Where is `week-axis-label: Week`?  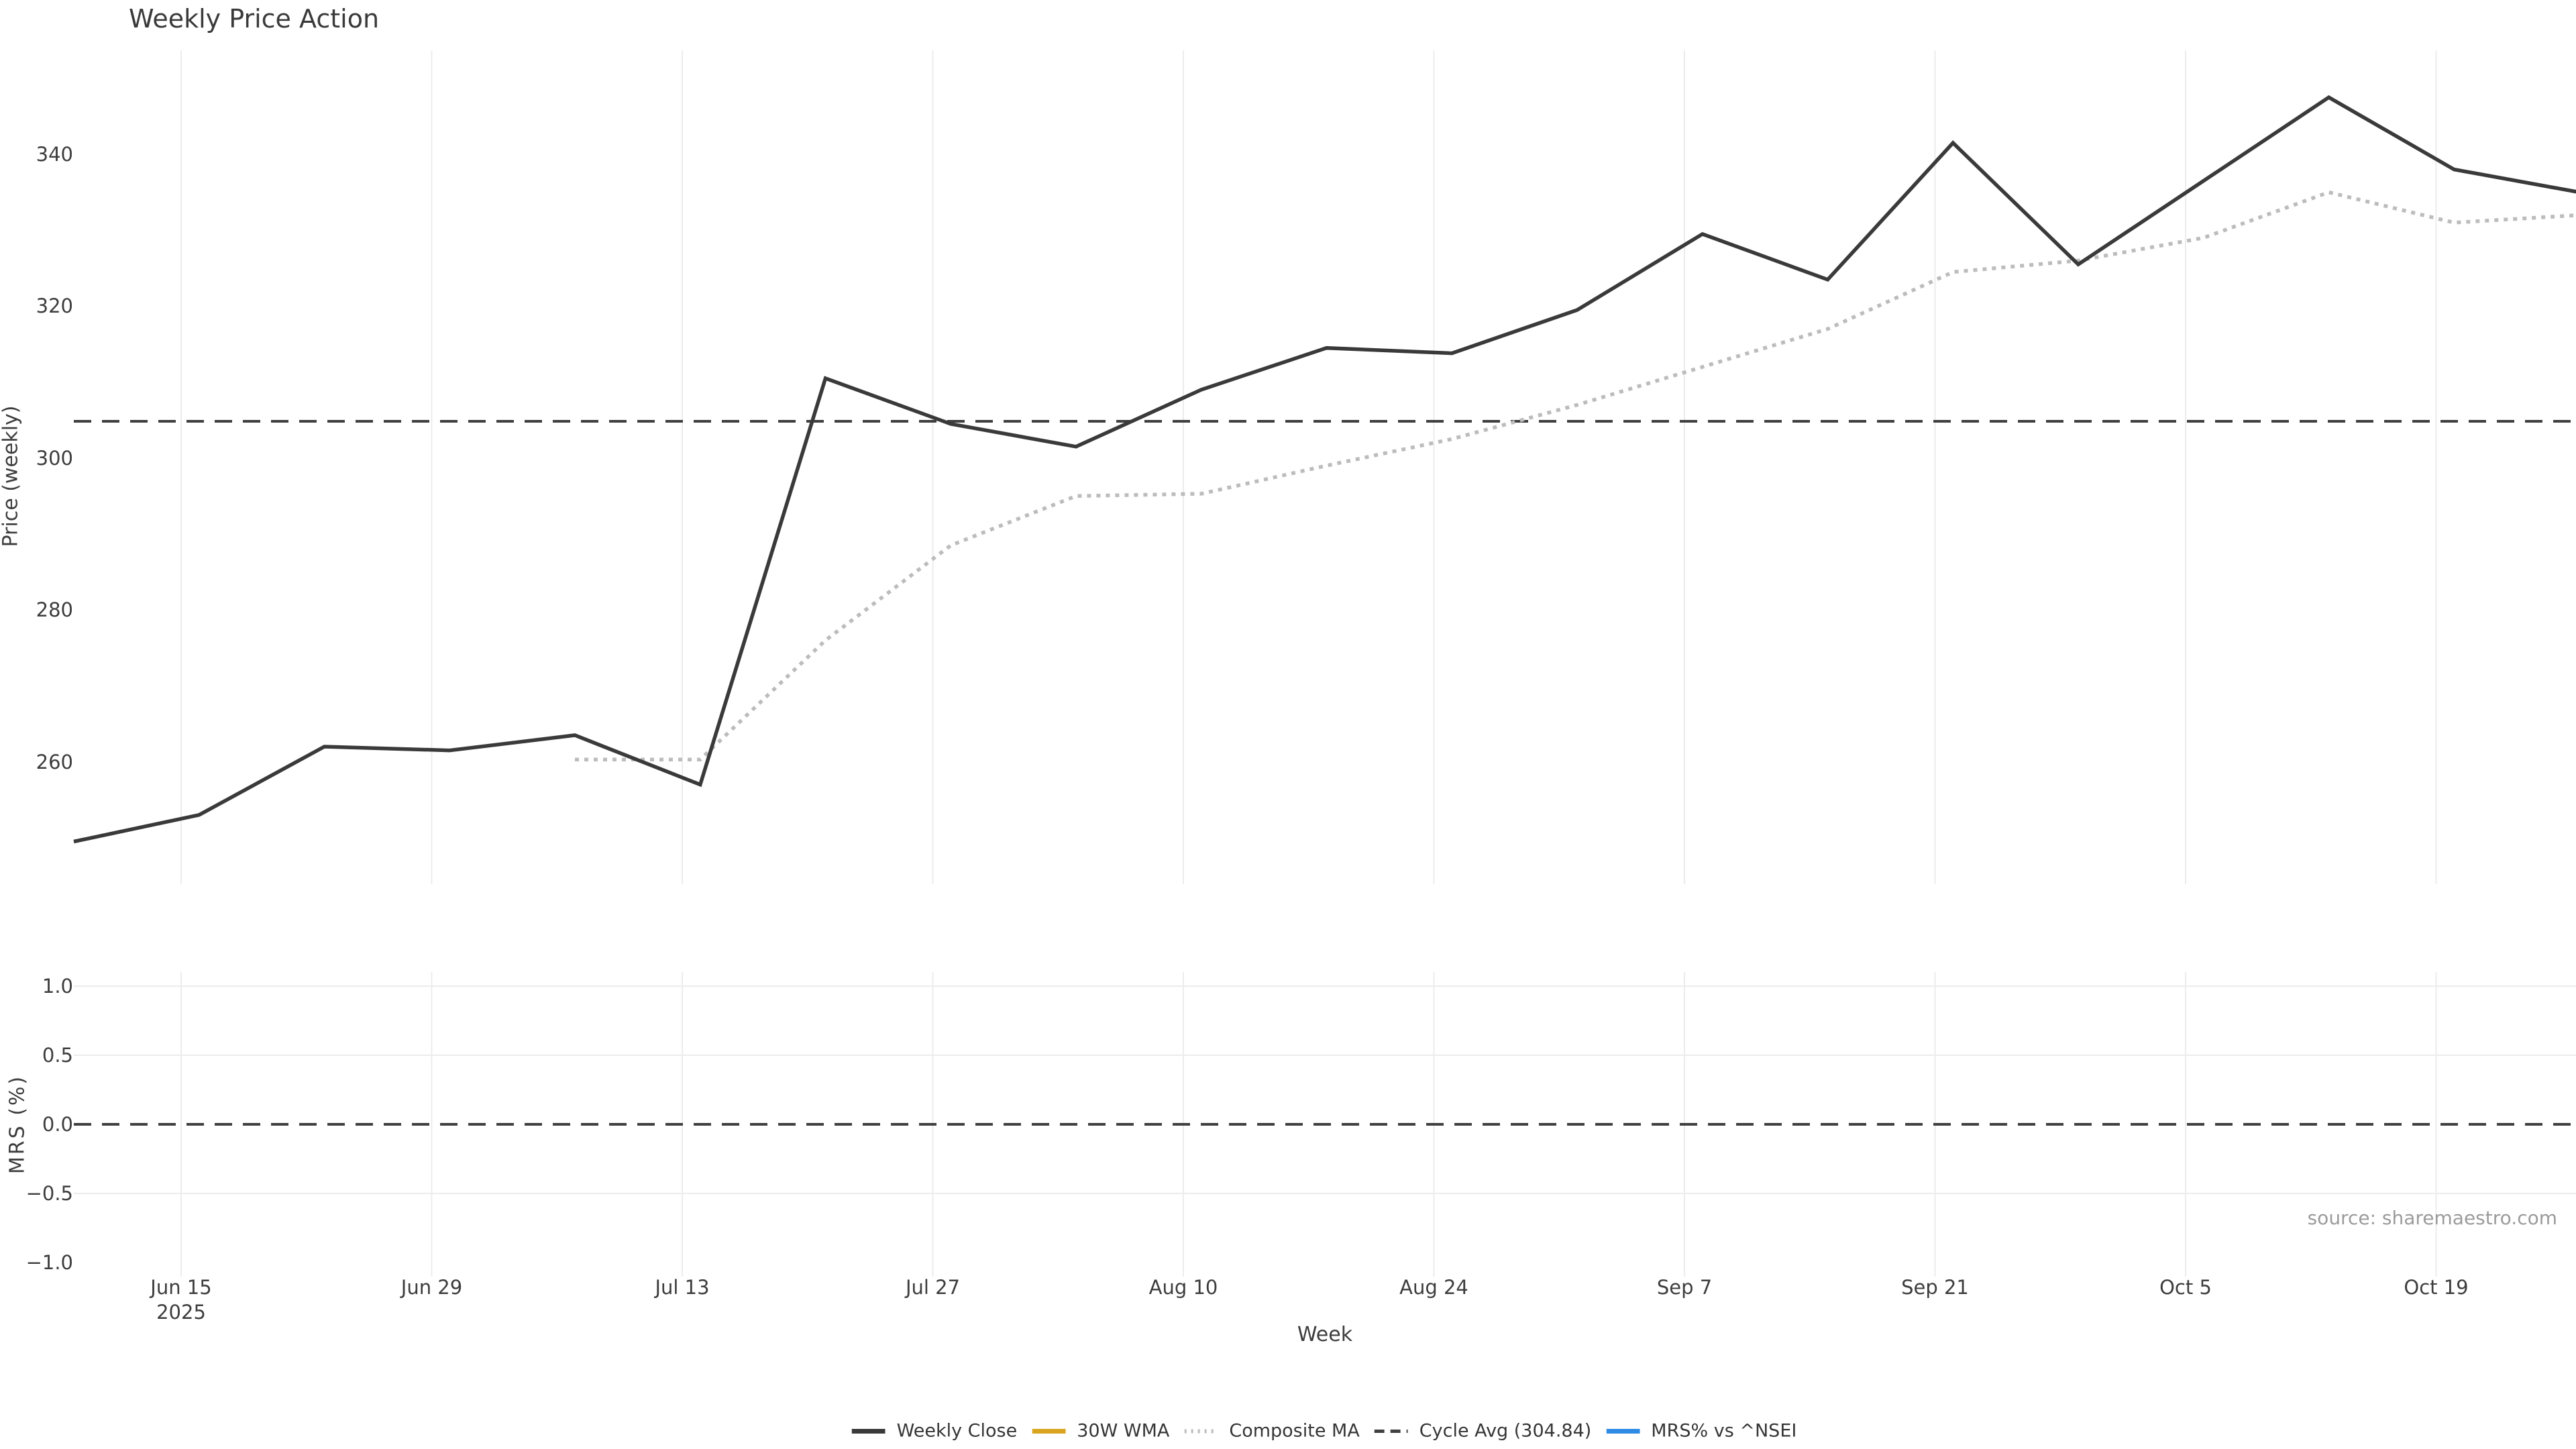
week-axis-label: Week is located at coordinates (1325, 1334).